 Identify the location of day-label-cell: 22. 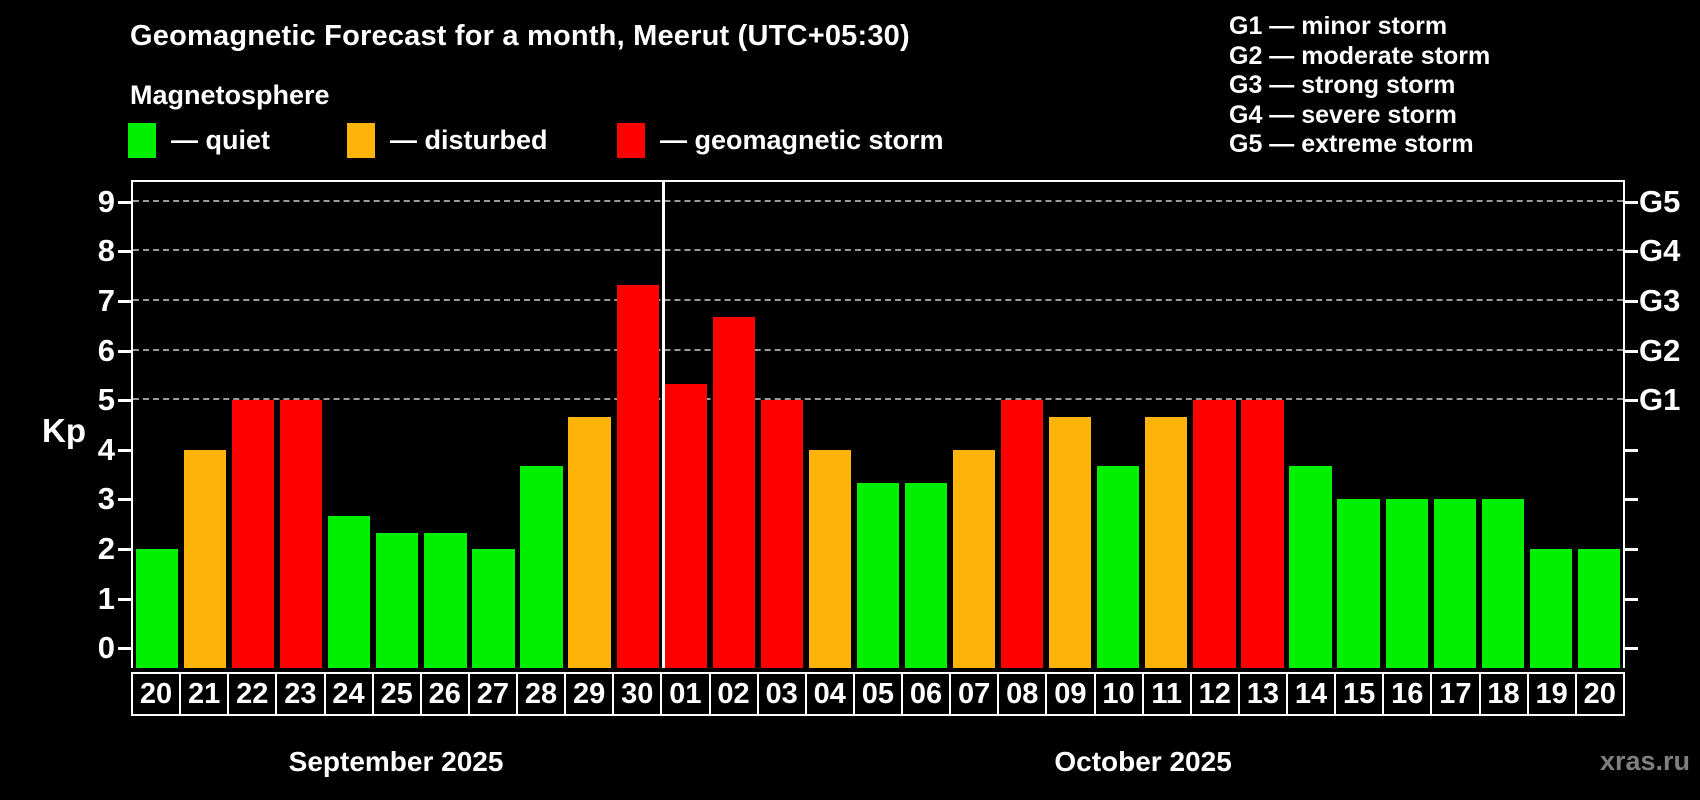
(252, 694).